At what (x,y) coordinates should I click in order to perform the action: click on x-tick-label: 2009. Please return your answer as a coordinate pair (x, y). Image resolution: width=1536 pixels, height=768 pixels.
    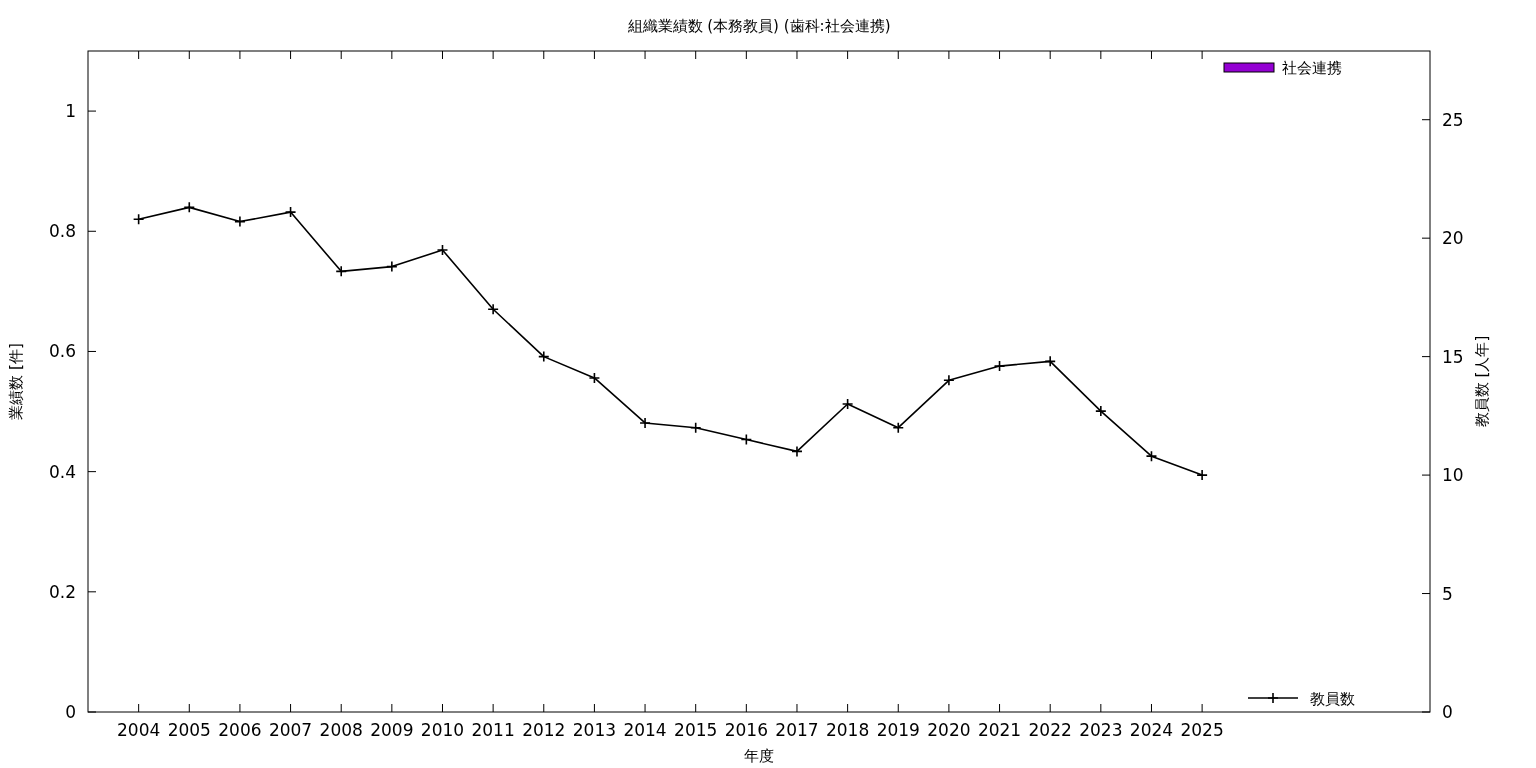
    Looking at the image, I should click on (392, 730).